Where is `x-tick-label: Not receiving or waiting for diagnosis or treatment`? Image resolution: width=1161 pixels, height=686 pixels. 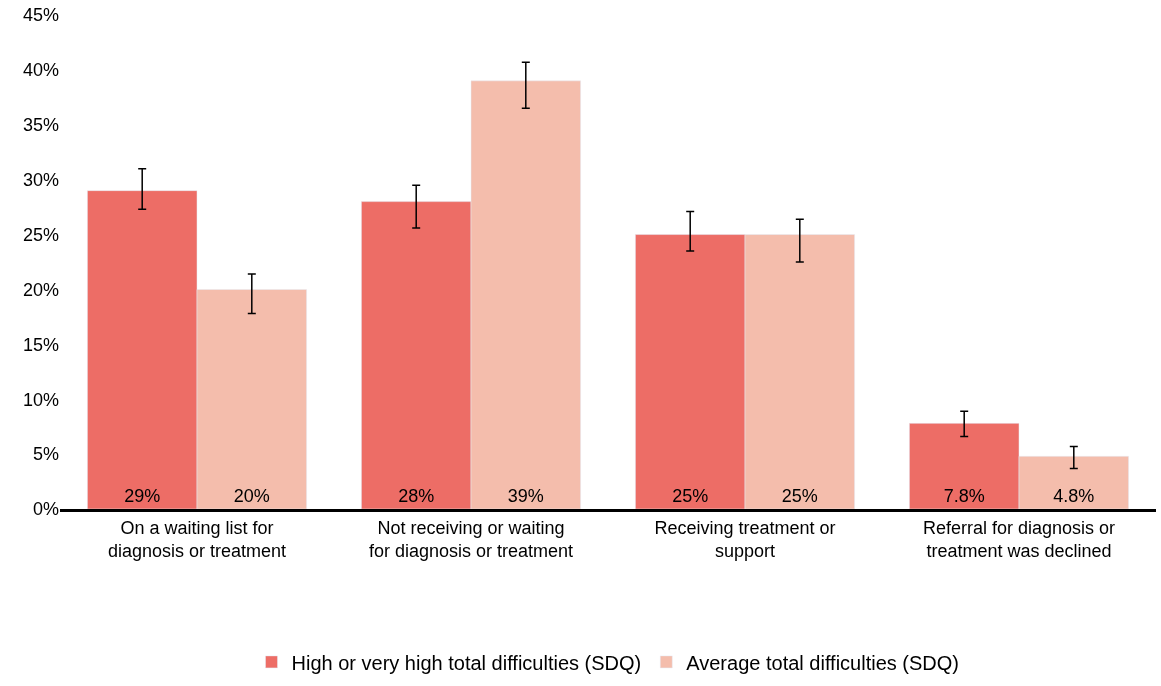
x-tick-label: Not receiving or waiting for diagnosis or treatment is located at coordinates (471, 539).